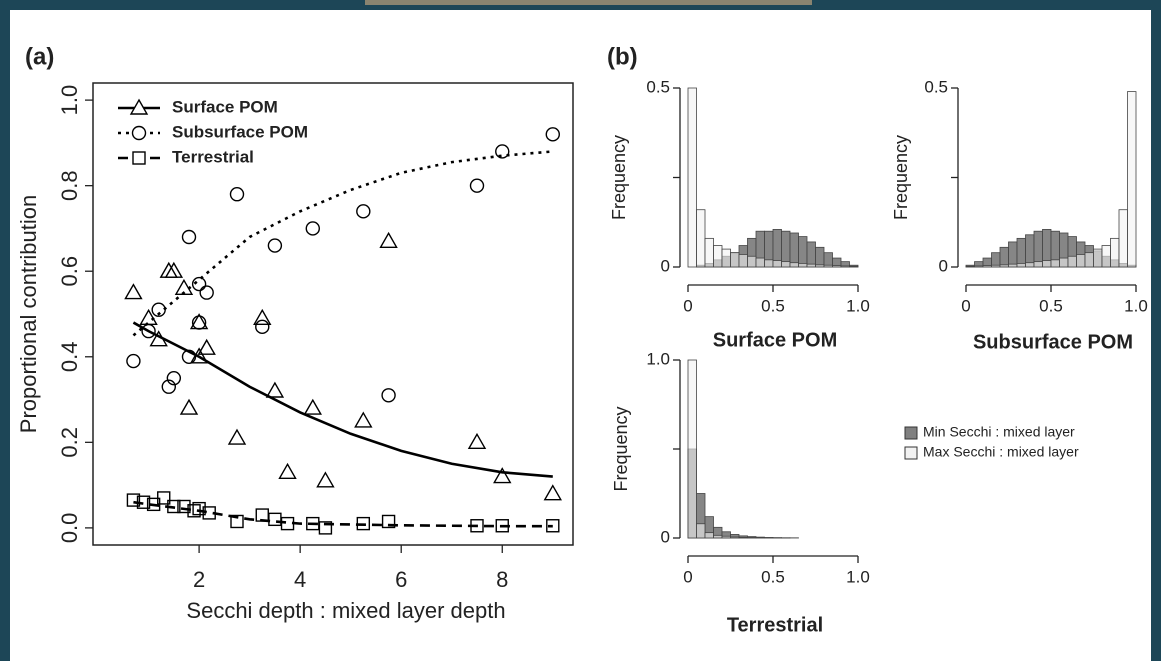  Describe the element at coordinates (28, 314) in the screenshot. I see `y-axis-label: Proportional contribution` at that location.